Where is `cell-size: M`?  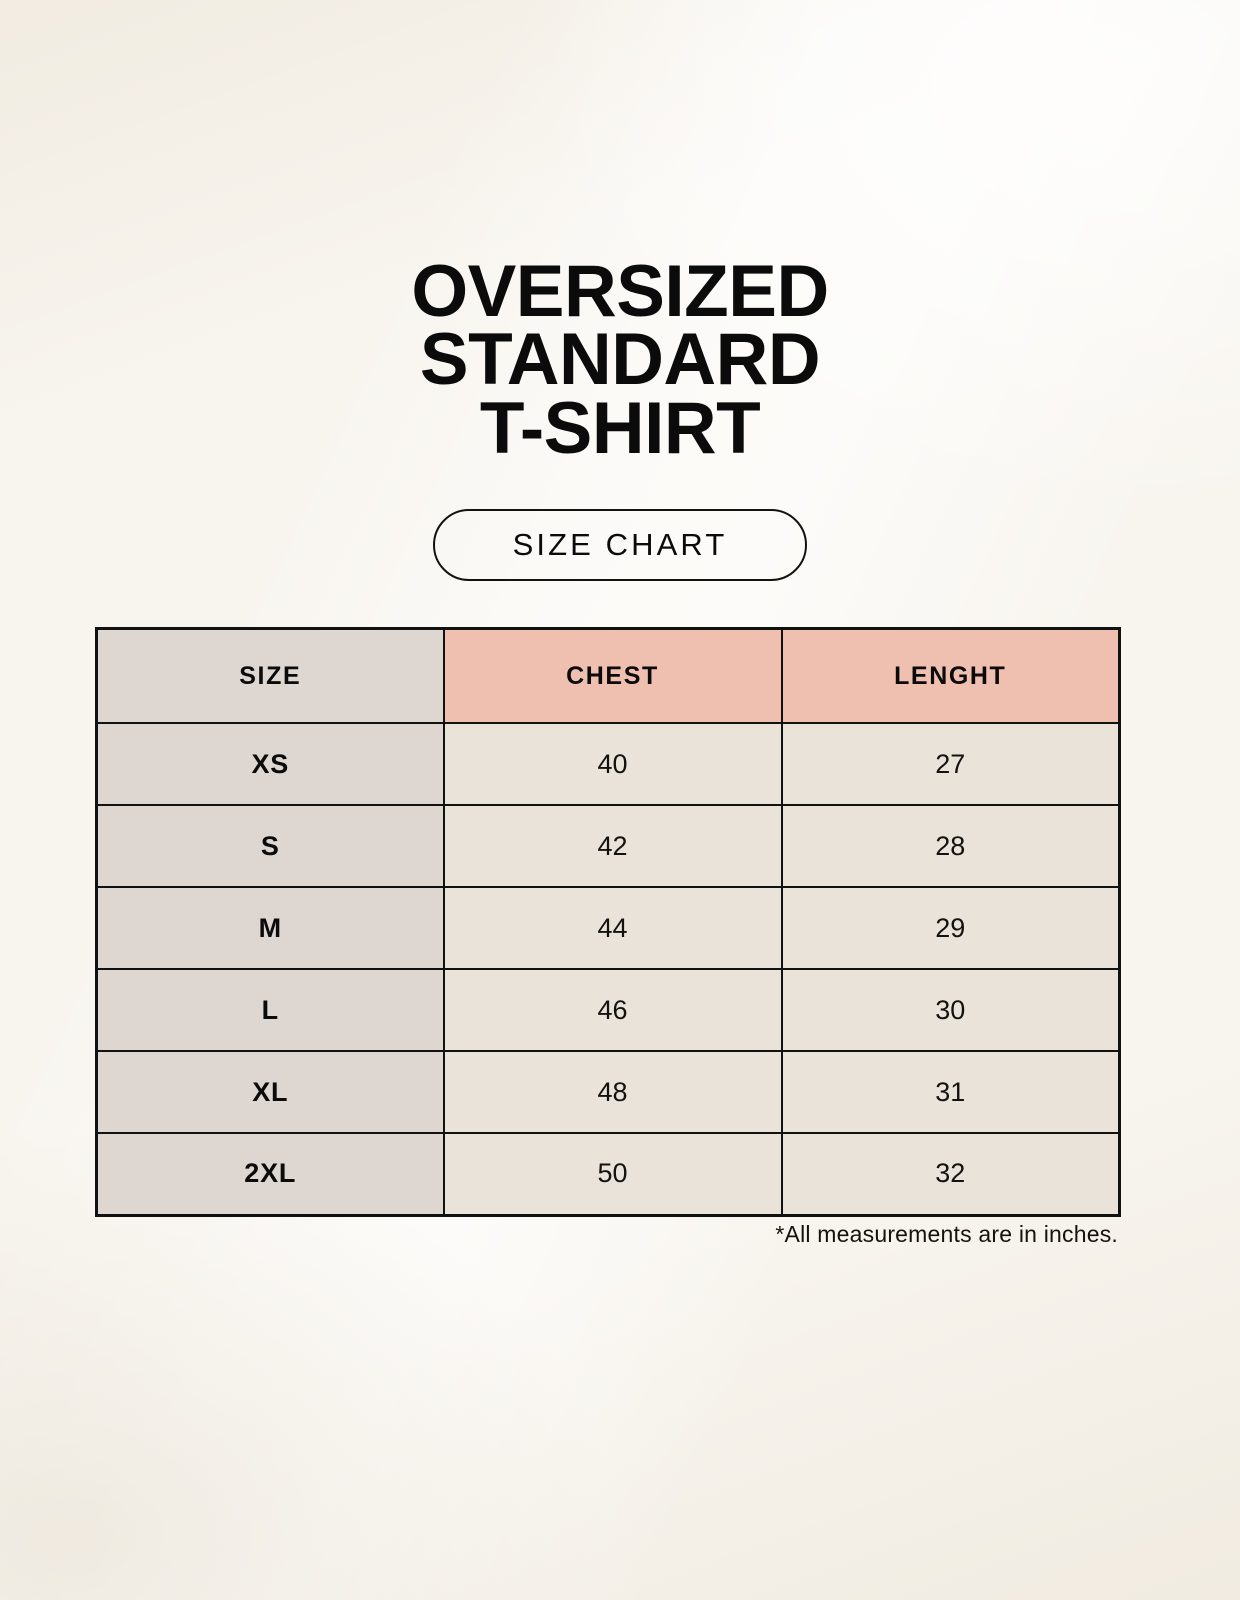 cell-size: M is located at coordinates (270, 928).